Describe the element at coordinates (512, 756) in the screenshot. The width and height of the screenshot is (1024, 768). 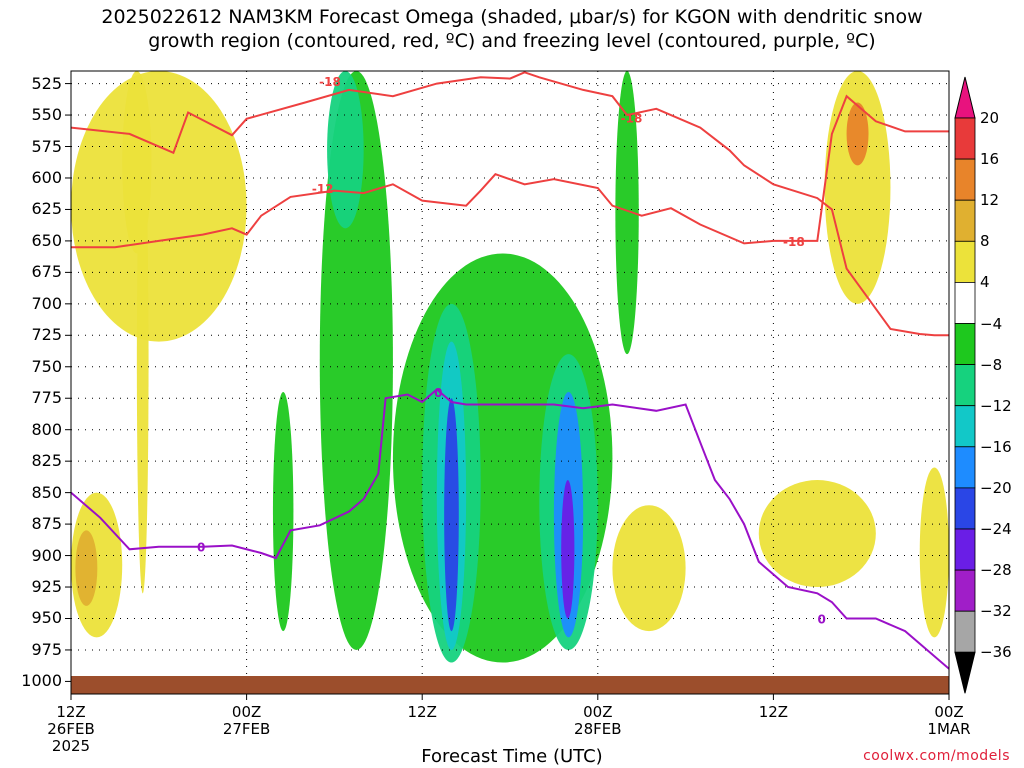
I see `x-axis-label: Forecast Time (UTC)` at that location.